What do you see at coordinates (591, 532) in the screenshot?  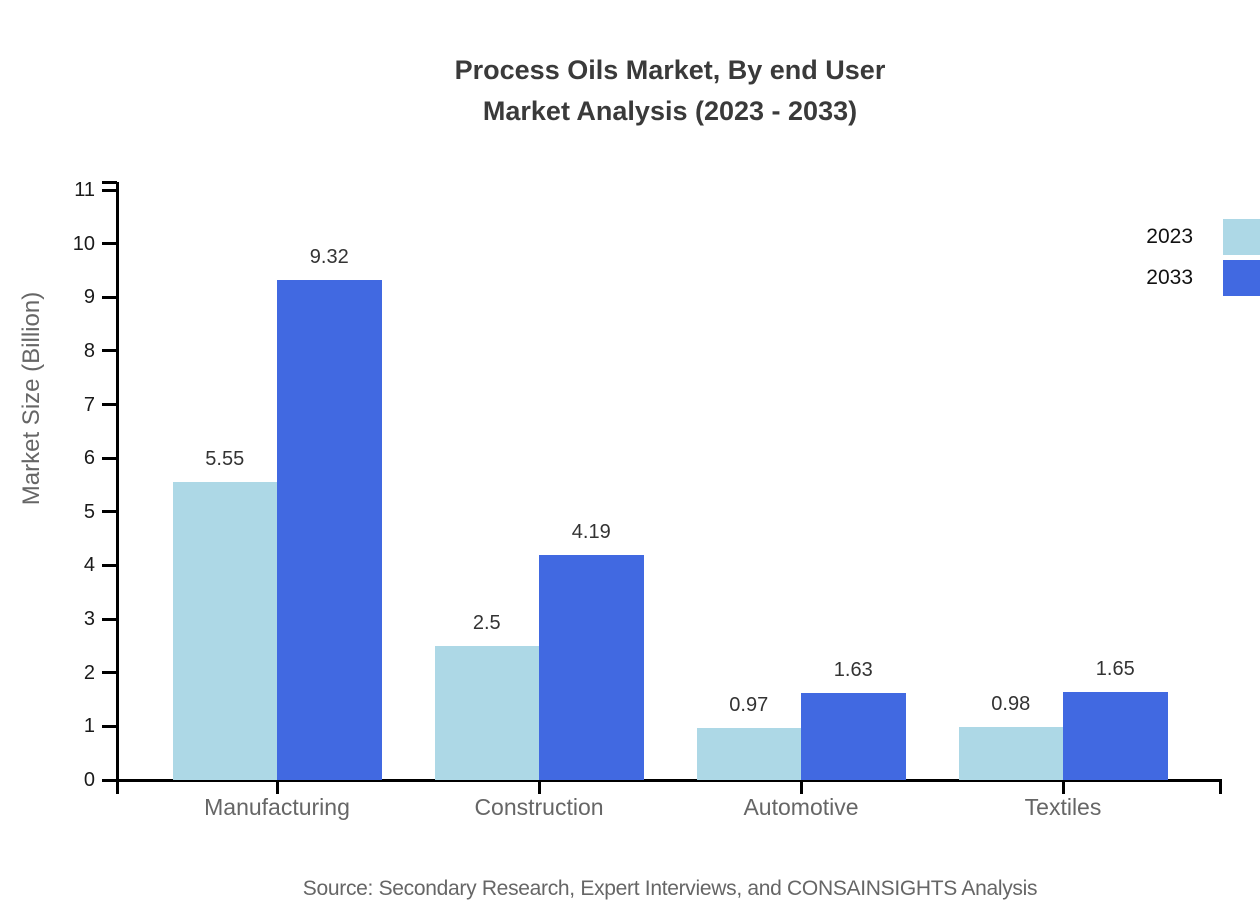 I see `value-label-2033-construction: 4.19` at bounding box center [591, 532].